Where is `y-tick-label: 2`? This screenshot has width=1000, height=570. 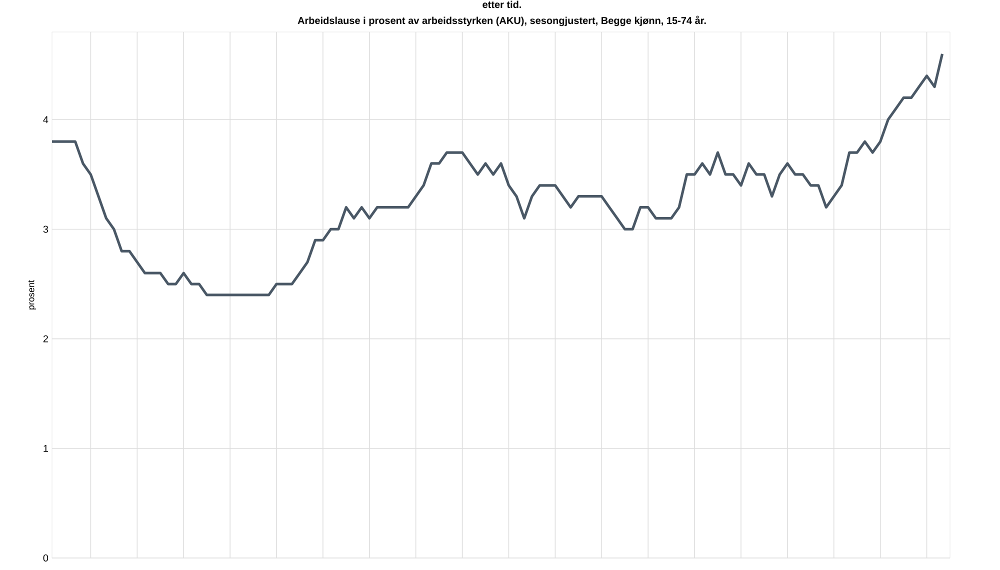 y-tick-label: 2 is located at coordinates (45, 338).